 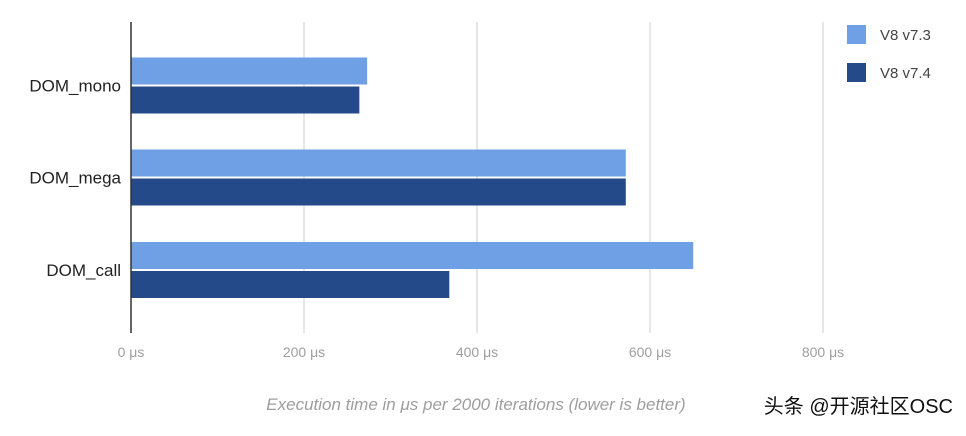 What do you see at coordinates (477, 352) in the screenshot?
I see `x-tick-label: 400 μs` at bounding box center [477, 352].